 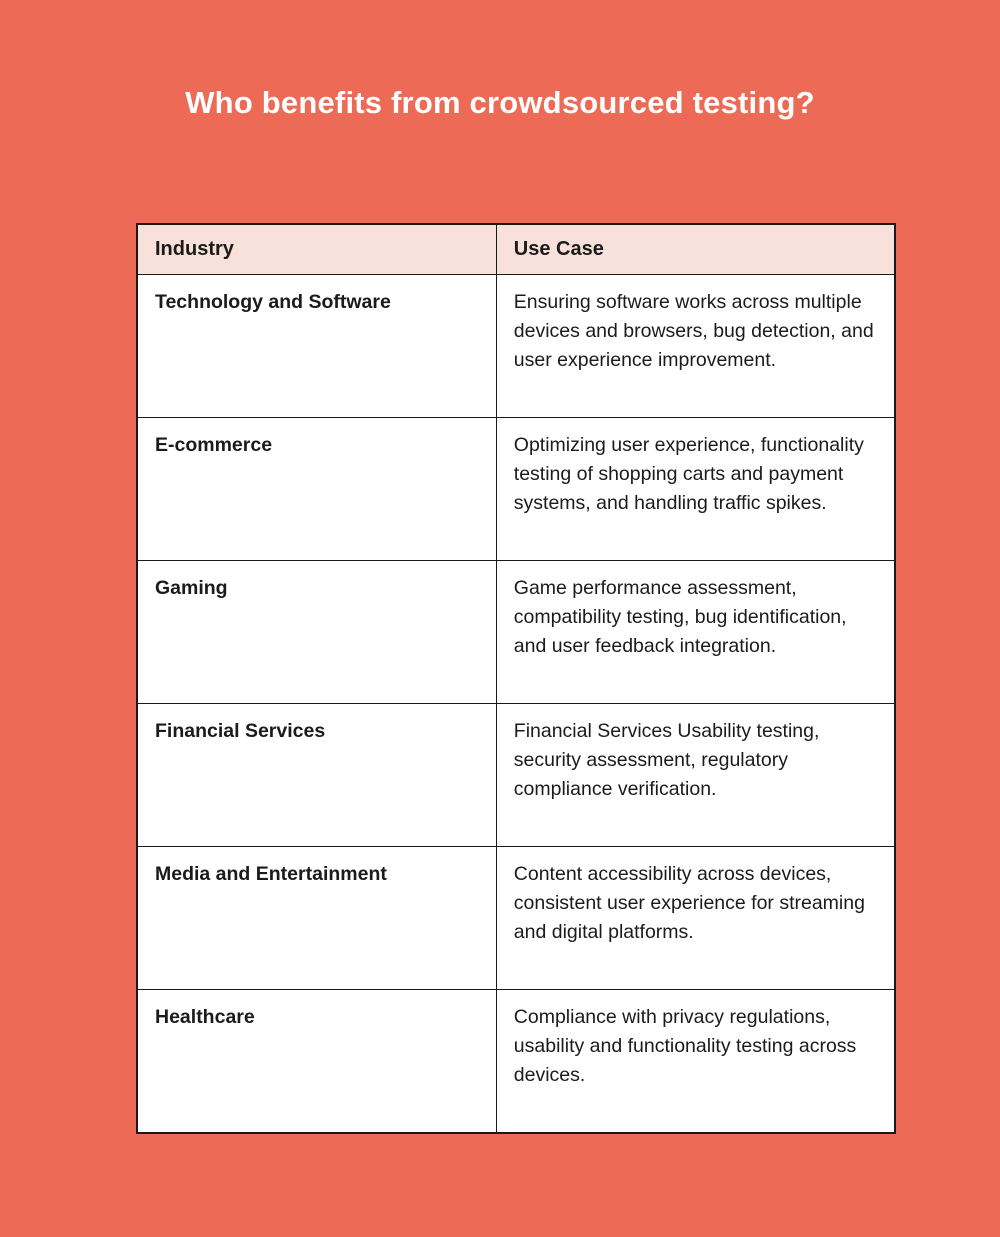 I want to click on page-title: Who benefits from crowdsourced testing?, so click(x=500, y=102).